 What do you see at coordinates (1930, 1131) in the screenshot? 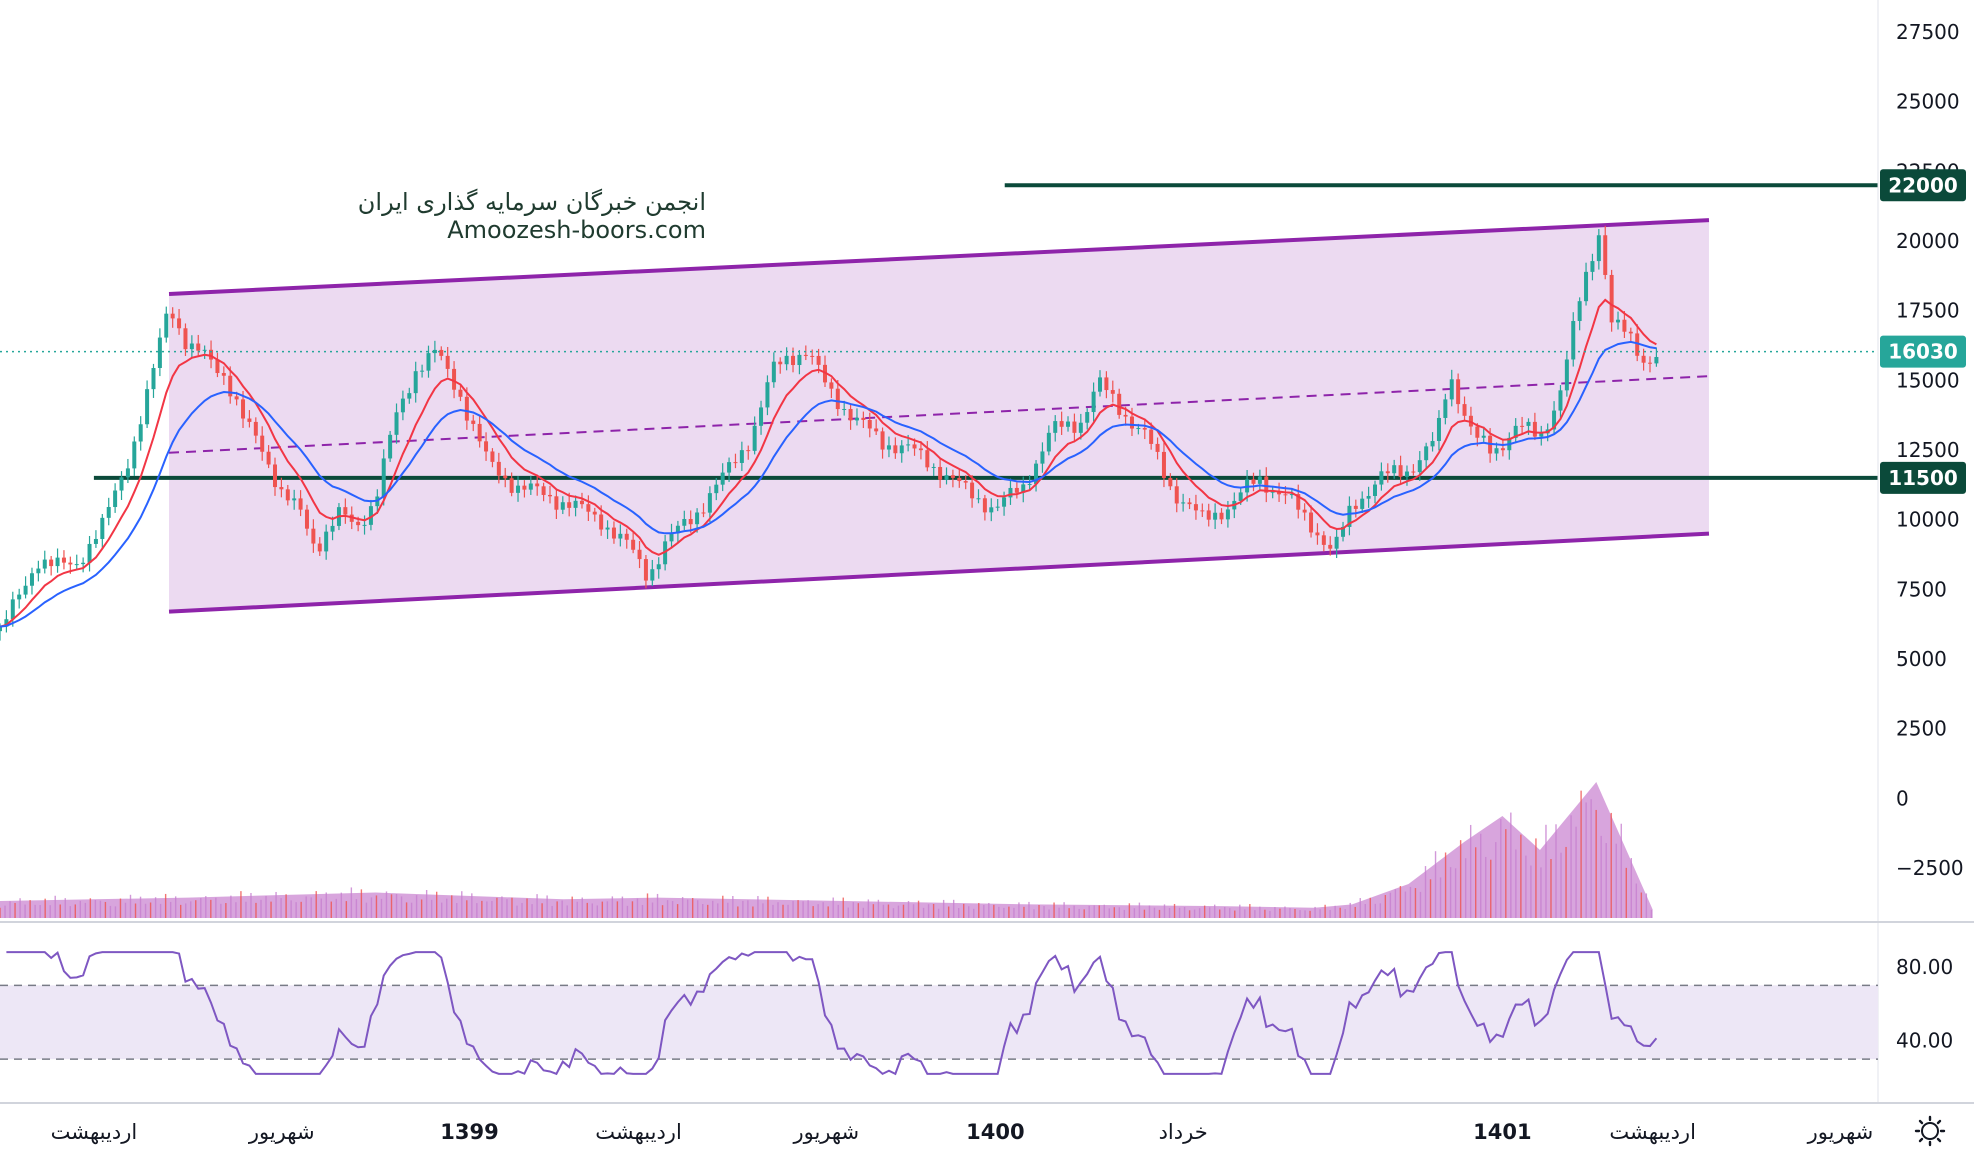
I see `gear-icon` at bounding box center [1930, 1131].